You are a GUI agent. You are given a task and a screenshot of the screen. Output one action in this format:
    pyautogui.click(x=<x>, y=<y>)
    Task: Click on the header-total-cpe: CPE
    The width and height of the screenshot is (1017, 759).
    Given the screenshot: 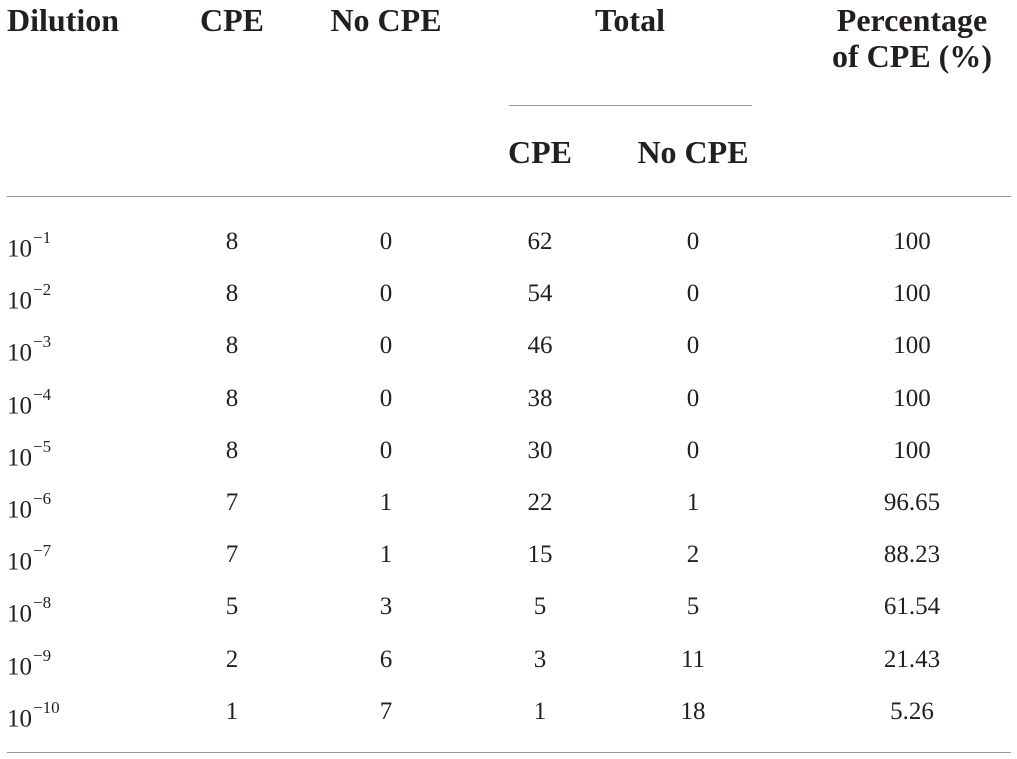 What is the action you would take?
    pyautogui.click(x=540, y=152)
    